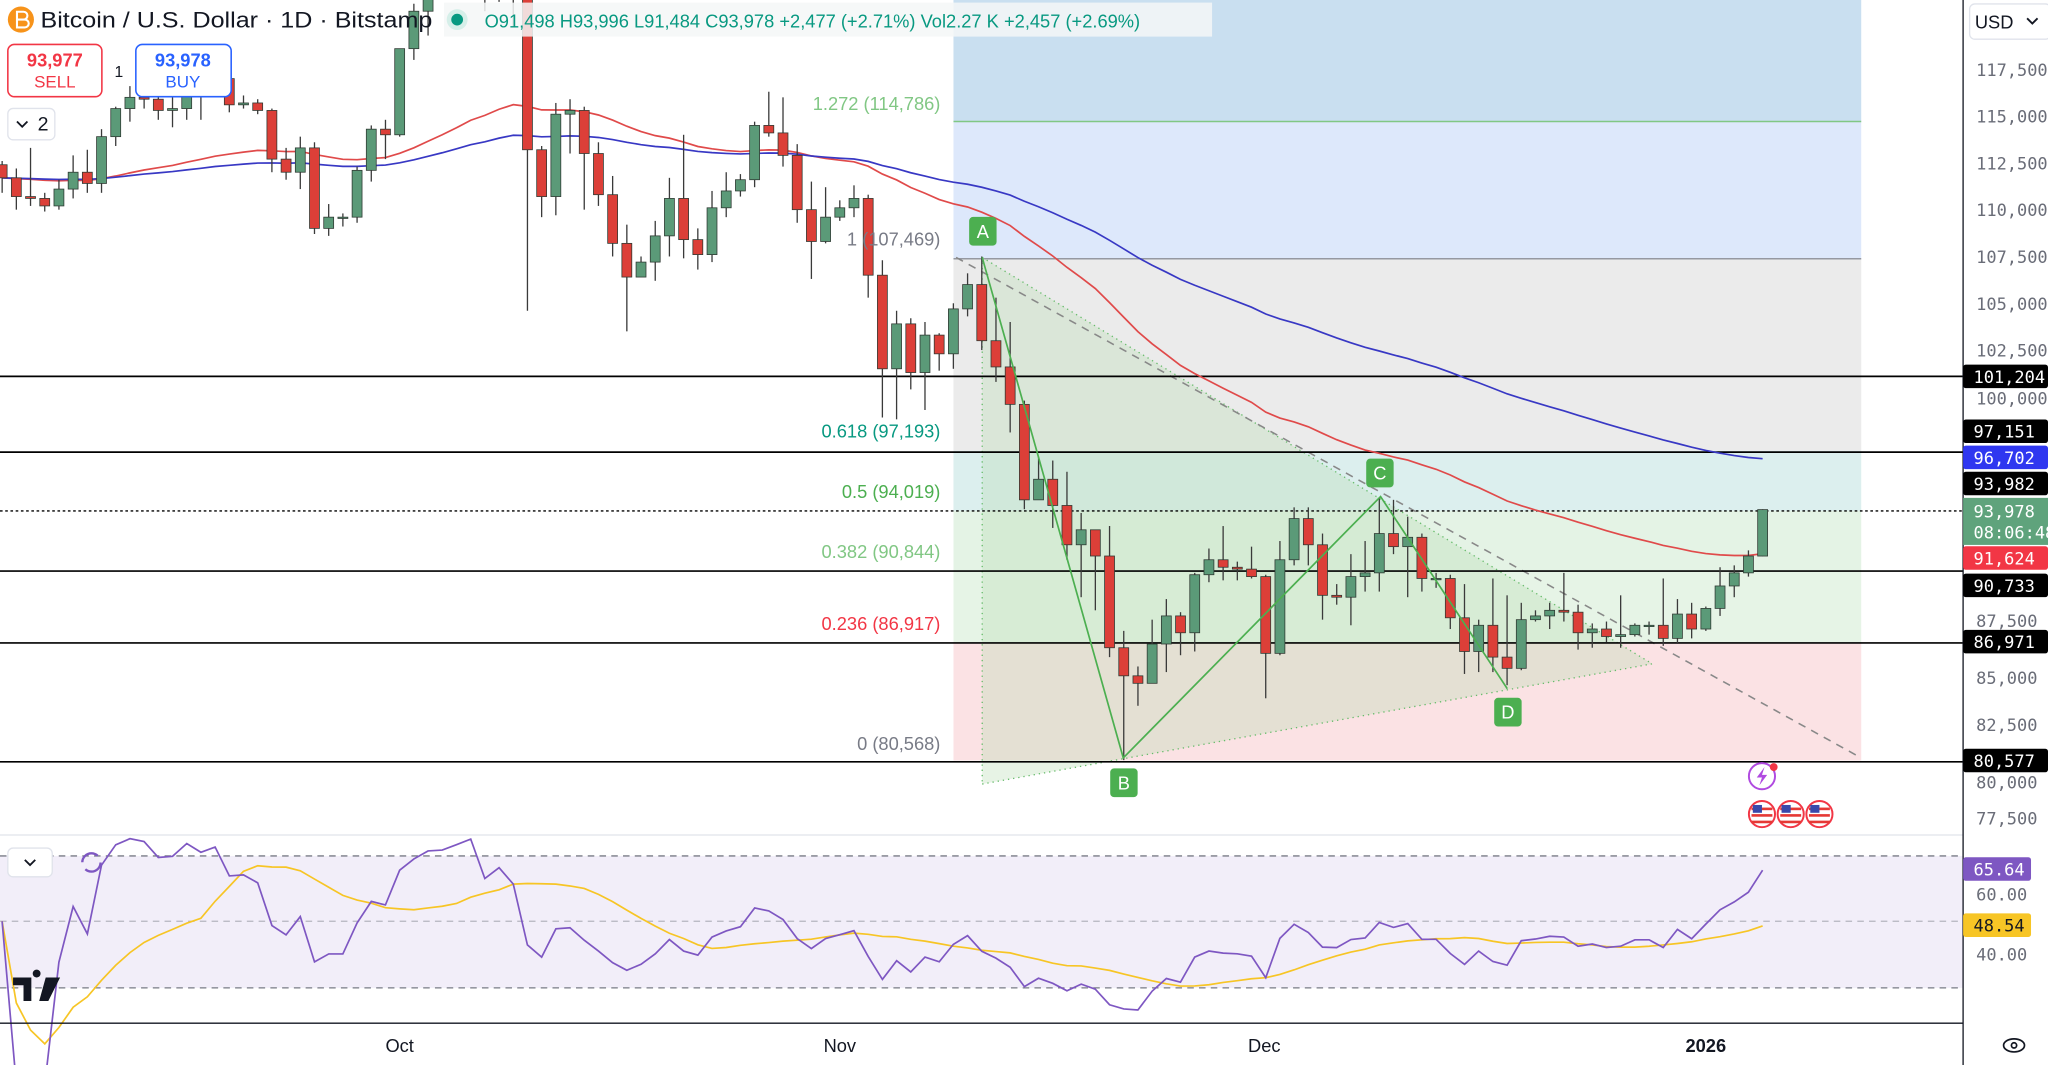 Image resolution: width=2048 pixels, height=1065 pixels. I want to click on chevron-down-icon, so click(2032, 21).